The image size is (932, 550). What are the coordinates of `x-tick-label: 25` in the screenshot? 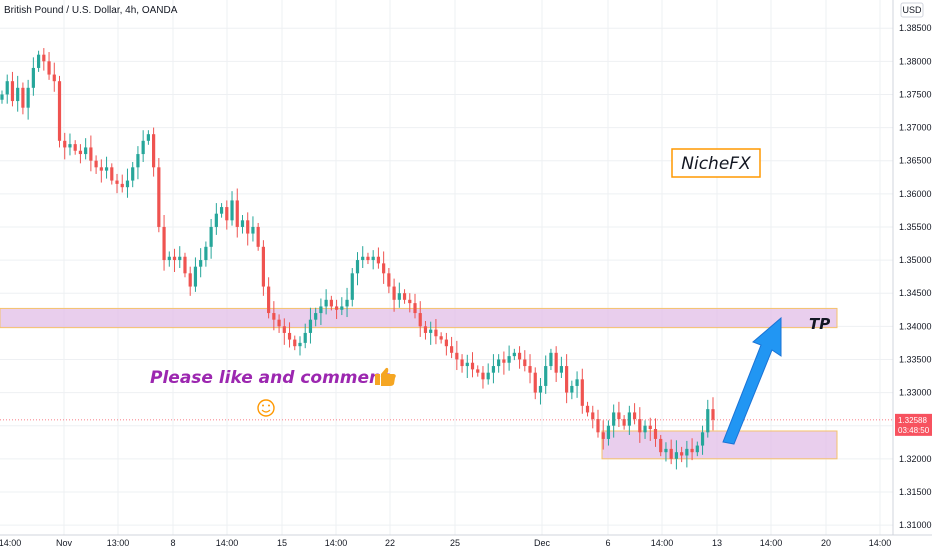 It's located at (455, 543).